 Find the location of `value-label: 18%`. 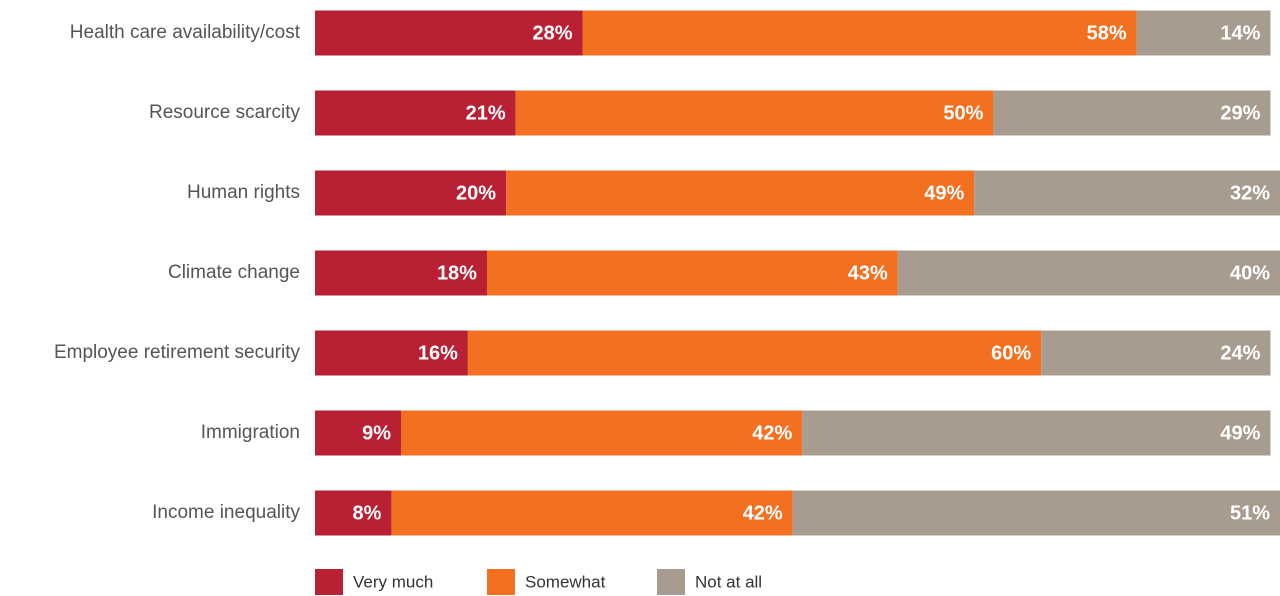

value-label: 18% is located at coordinates (457, 273).